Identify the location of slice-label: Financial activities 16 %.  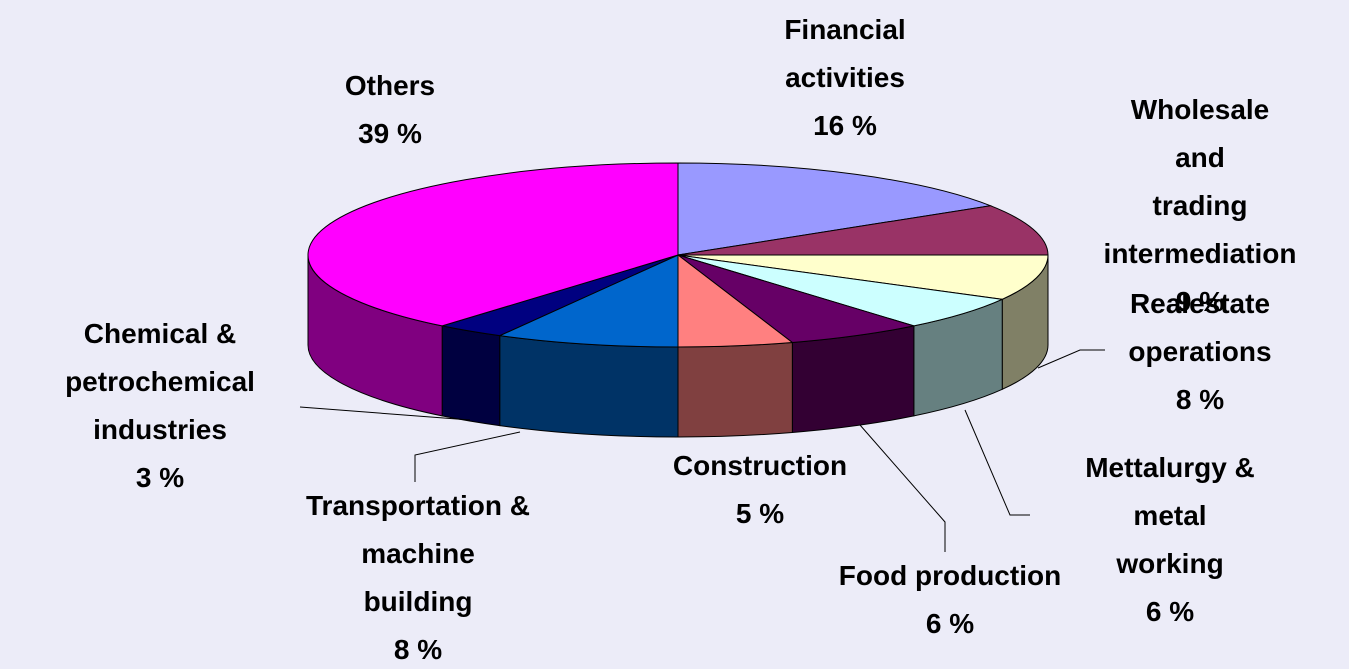
(844, 78).